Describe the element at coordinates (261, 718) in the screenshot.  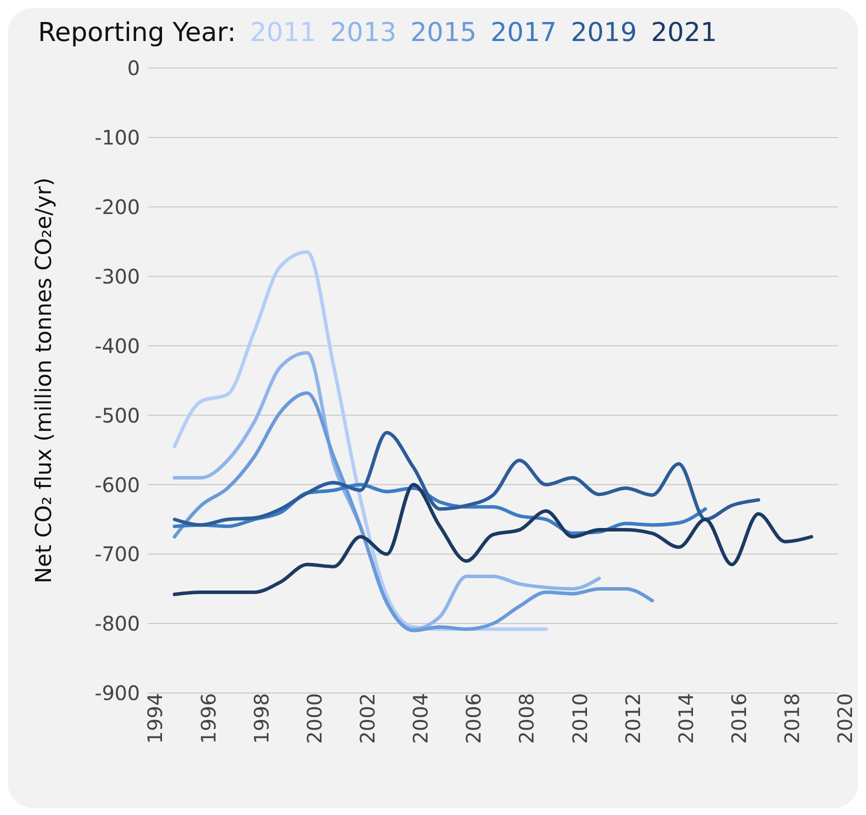
I see `x-tick-label: 1998` at that location.